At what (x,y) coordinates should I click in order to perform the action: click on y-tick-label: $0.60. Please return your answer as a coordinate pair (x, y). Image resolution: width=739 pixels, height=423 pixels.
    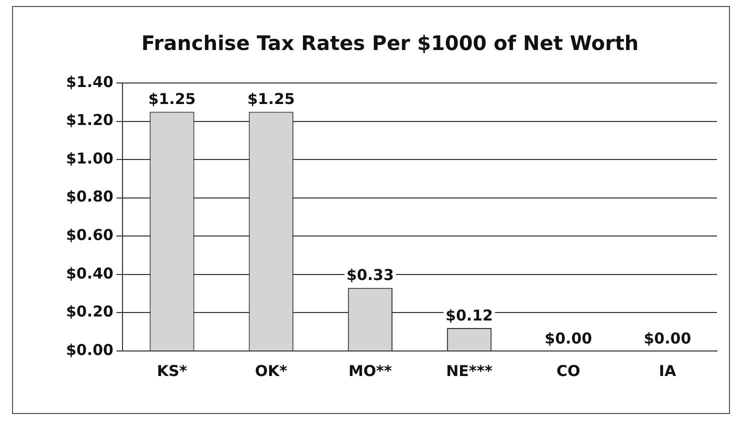
    Looking at the image, I should click on (90, 235).